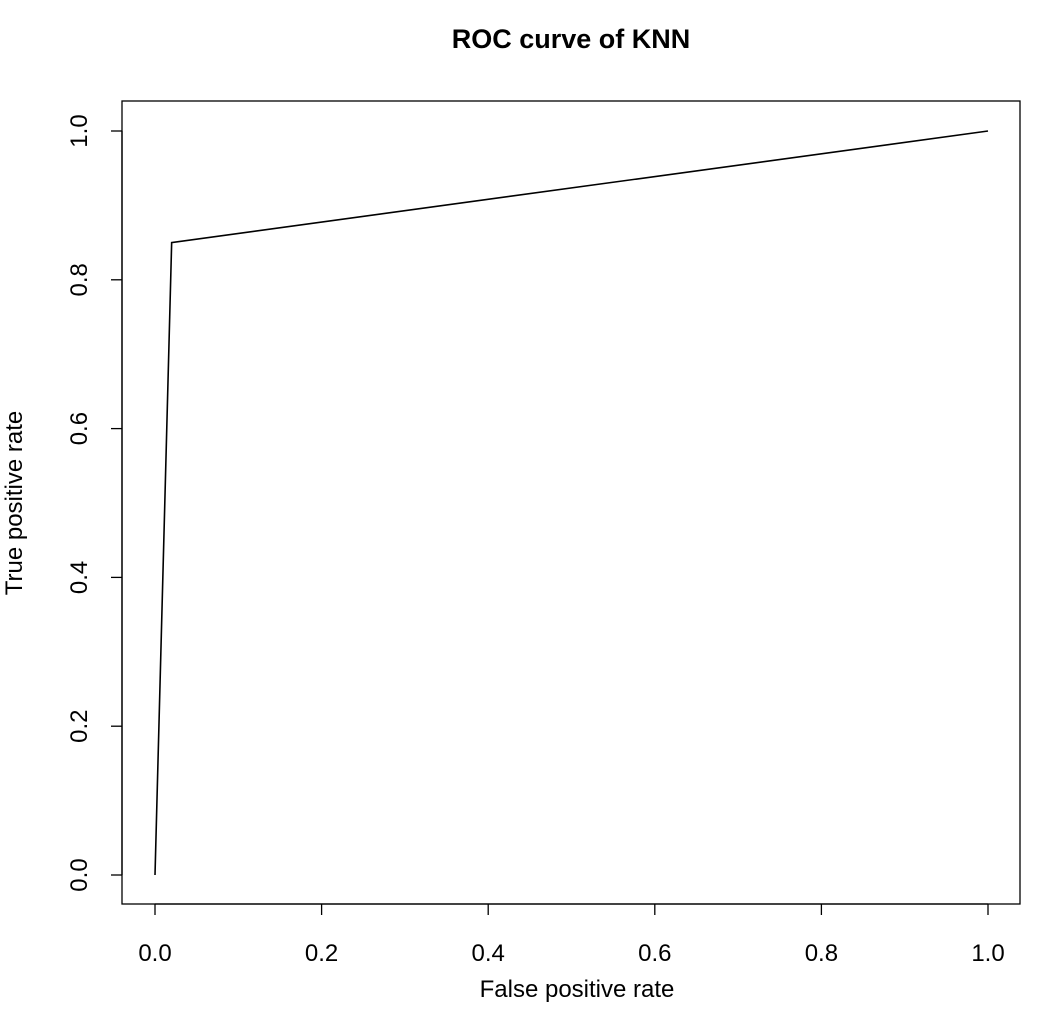 This screenshot has width=1056, height=1023. What do you see at coordinates (79, 428) in the screenshot?
I see `y-tick-label: 0.6` at bounding box center [79, 428].